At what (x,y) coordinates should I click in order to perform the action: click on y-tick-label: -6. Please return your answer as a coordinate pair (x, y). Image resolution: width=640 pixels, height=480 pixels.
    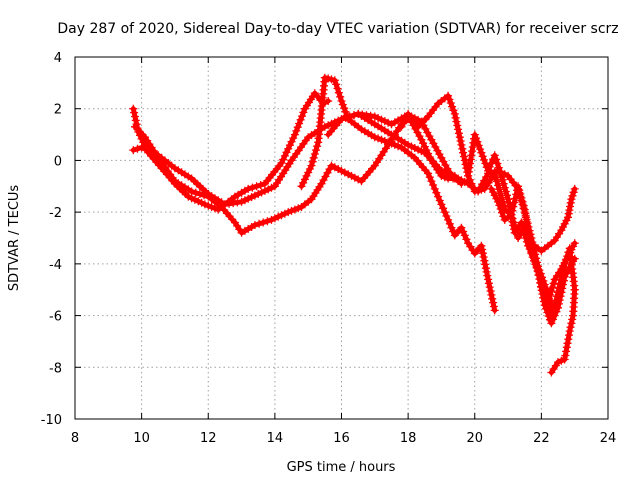
    Looking at the image, I should click on (55, 317).